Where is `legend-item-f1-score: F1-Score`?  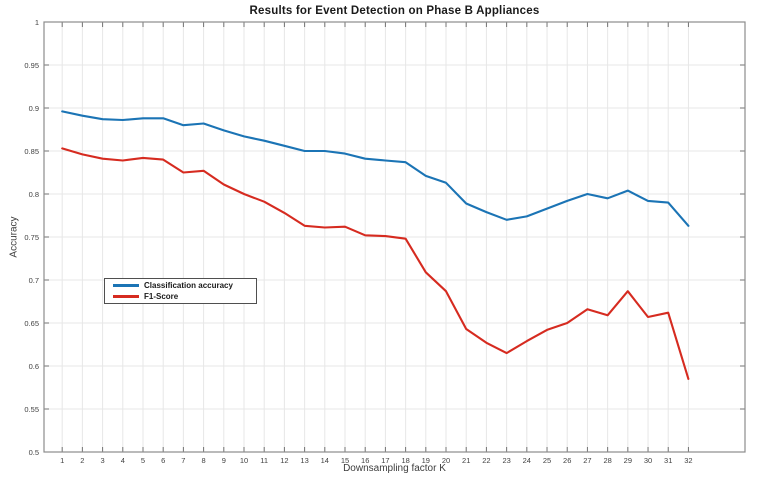
legend-item-f1-score: F1-Score is located at coordinates (180, 296).